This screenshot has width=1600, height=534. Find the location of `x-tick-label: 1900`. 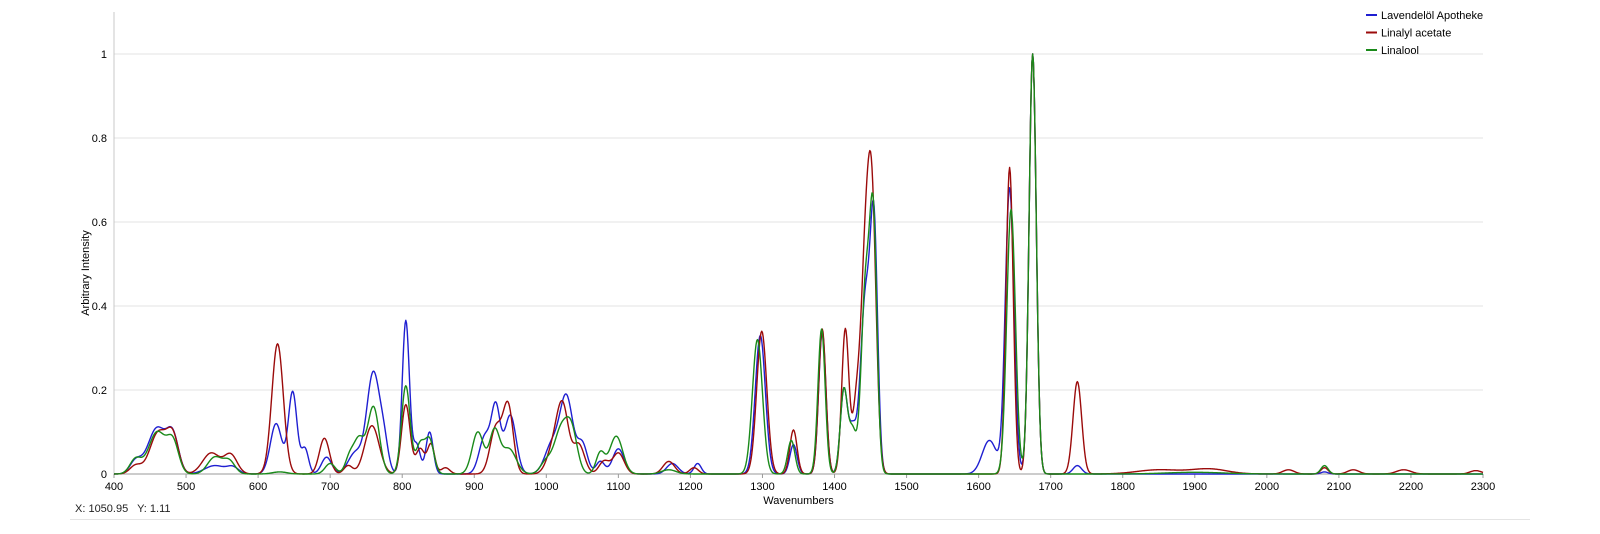

x-tick-label: 1900 is located at coordinates (1195, 487).